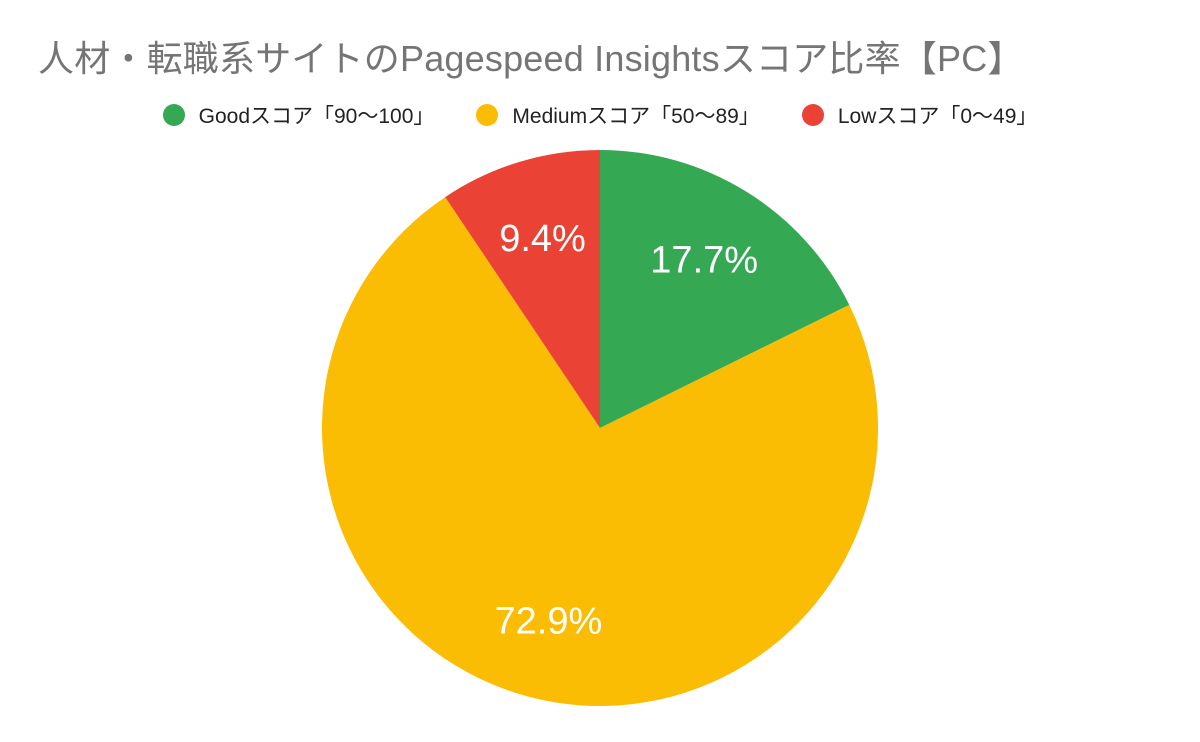 This screenshot has width=1200, height=742. What do you see at coordinates (487, 115) in the screenshot?
I see `legend-marker-medium` at bounding box center [487, 115].